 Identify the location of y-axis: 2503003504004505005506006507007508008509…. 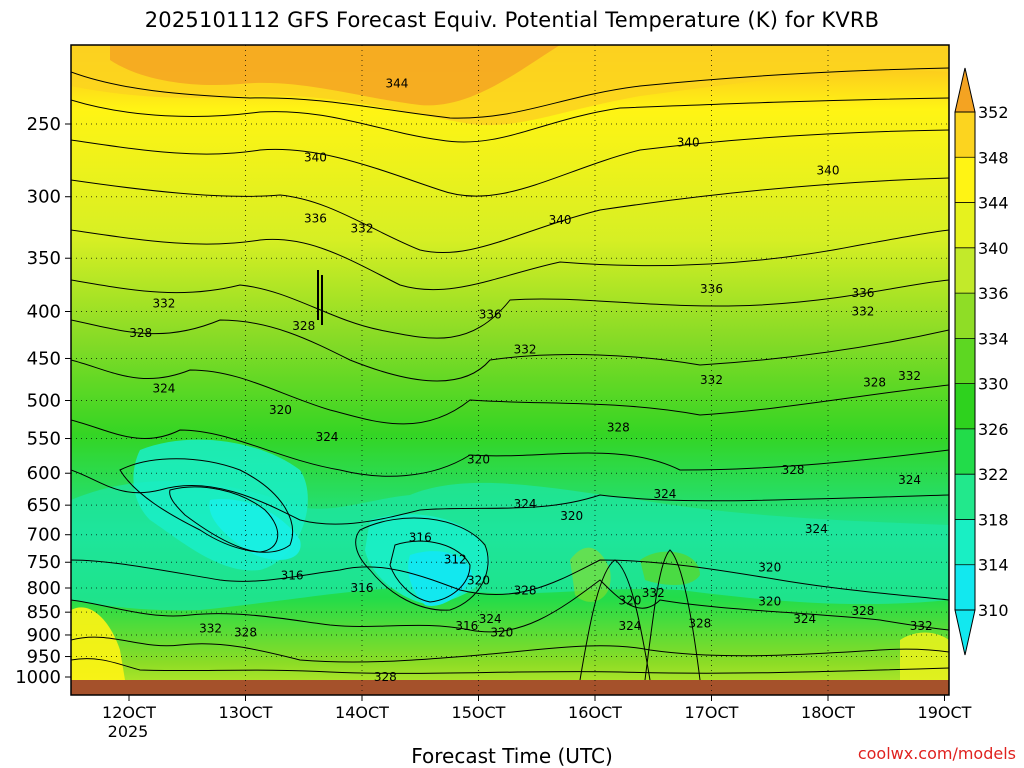
(43, 401).